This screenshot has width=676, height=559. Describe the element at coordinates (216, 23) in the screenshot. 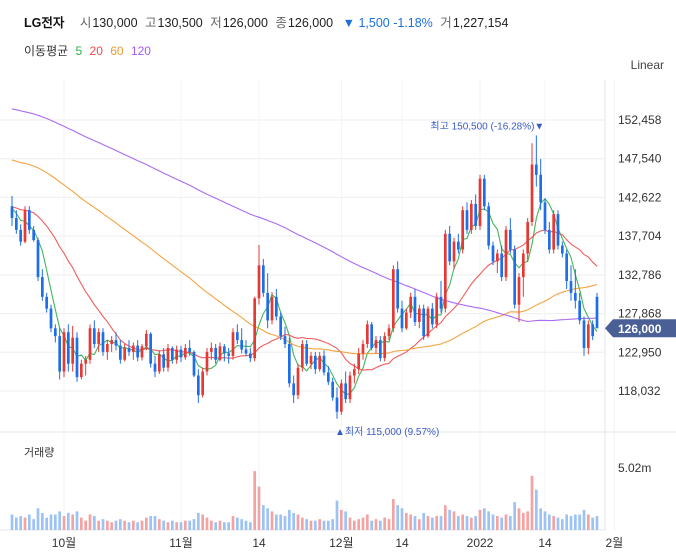

I see `low-label: 저` at that location.